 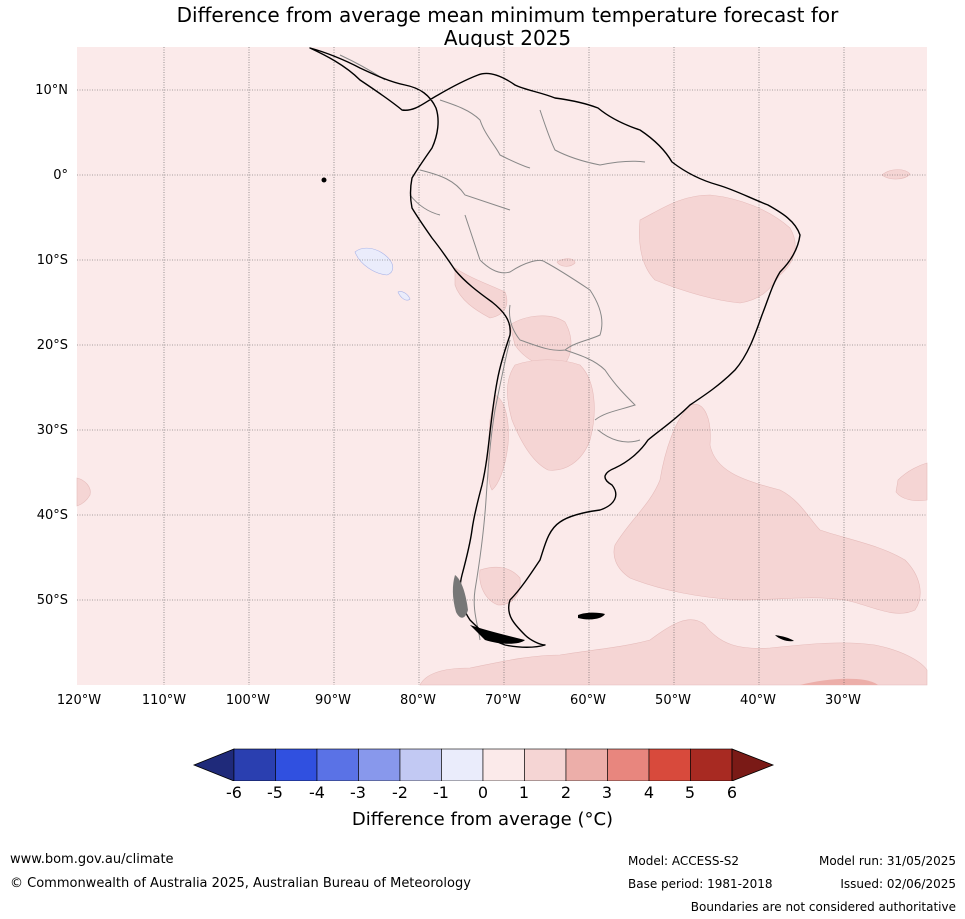 I want to click on lon-label-40w: 40°W, so click(x=758, y=700).